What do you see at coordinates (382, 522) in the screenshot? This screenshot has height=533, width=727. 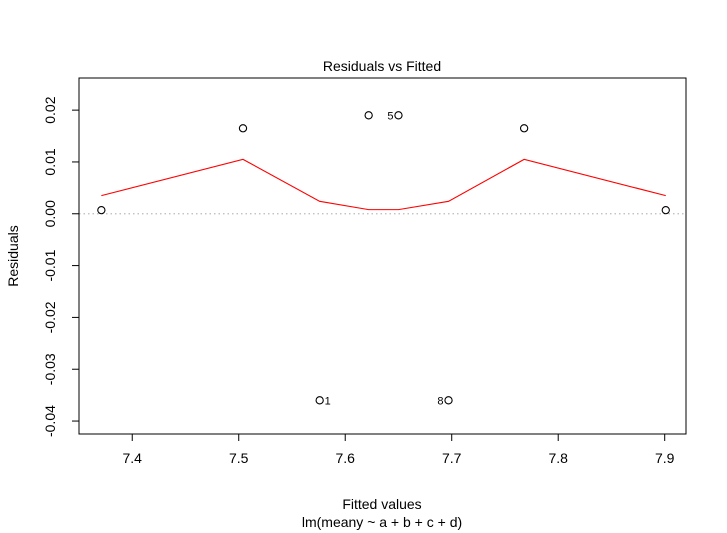 I see `chart-subtitle: lm(meany ~ a + b + c + d)` at bounding box center [382, 522].